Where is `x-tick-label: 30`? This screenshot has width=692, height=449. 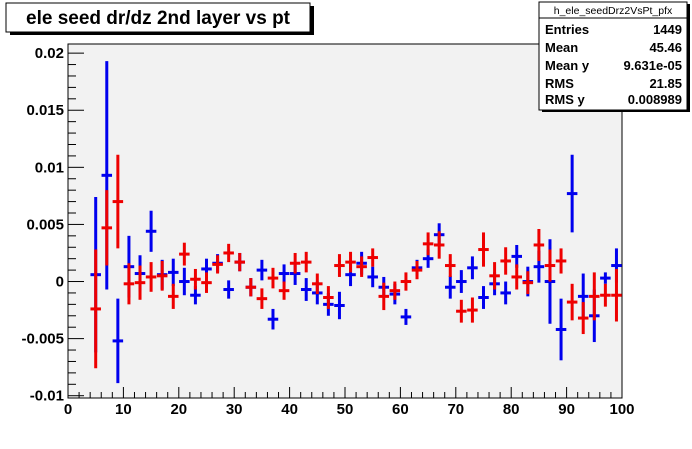
x-tick-label: 30 is located at coordinates (234, 409).